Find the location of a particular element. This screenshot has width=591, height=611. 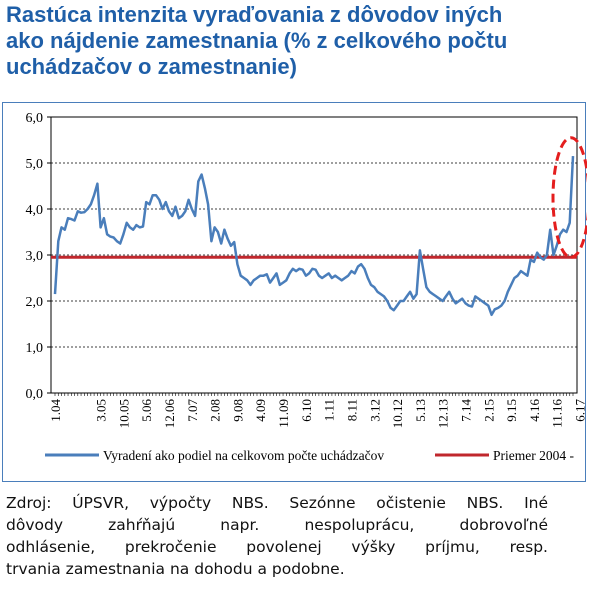

x-tick-label: 11.09 is located at coordinates (283, 413).